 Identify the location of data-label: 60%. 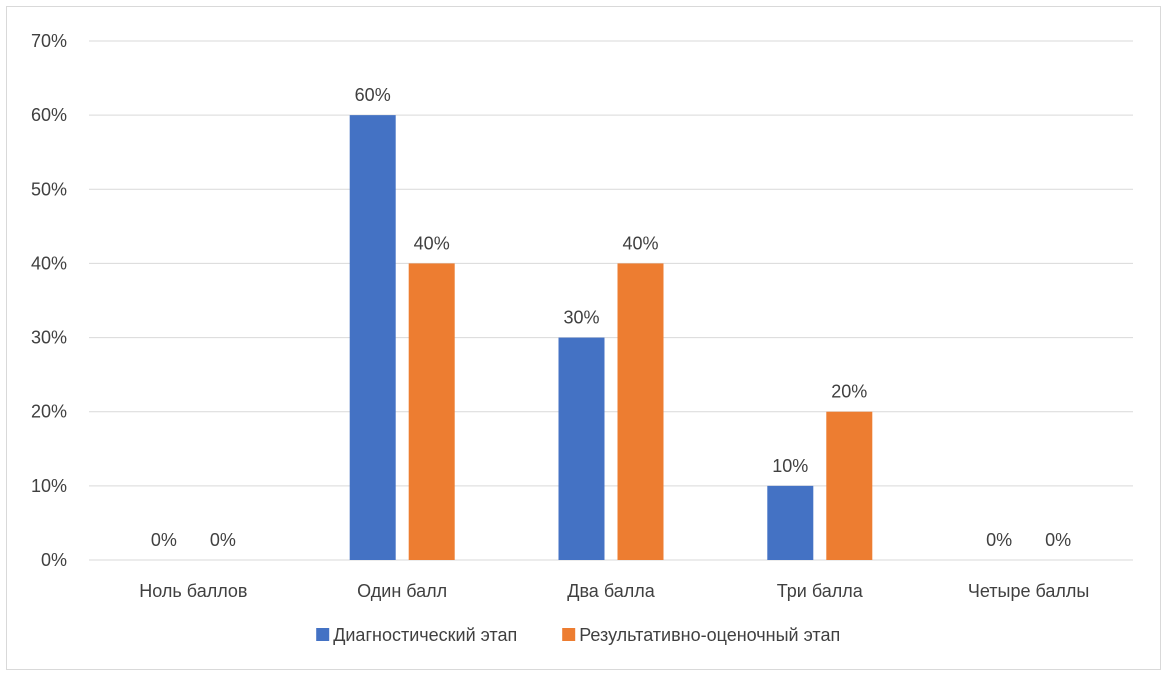
(373, 95).